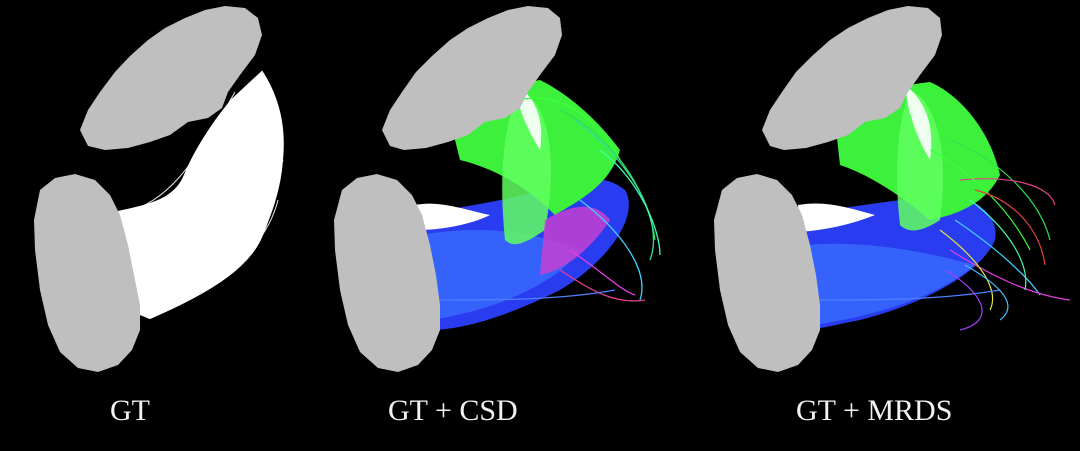  What do you see at coordinates (874, 410) in the screenshot?
I see `caption-gt-mrds: GT + MRDS` at bounding box center [874, 410].